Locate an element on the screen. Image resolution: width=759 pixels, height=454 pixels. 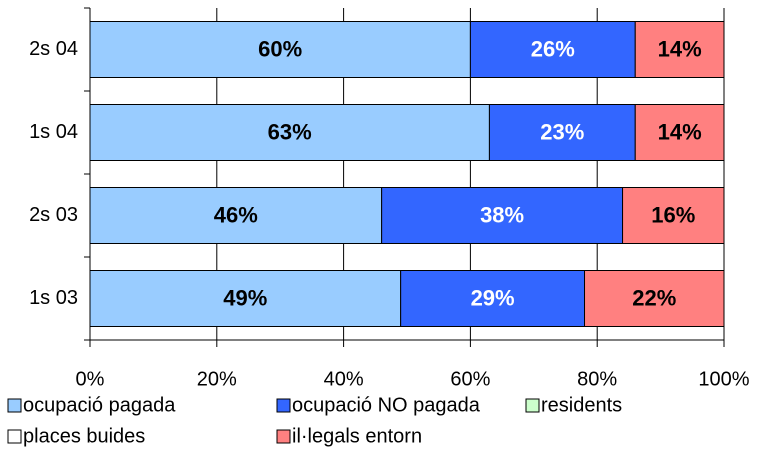
data-label: 46% is located at coordinates (236, 214).